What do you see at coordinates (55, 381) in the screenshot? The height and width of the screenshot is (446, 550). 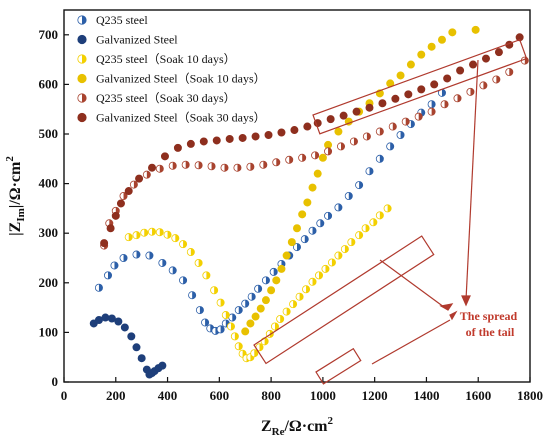 I see `y-tick-label: 0` at bounding box center [55, 381].